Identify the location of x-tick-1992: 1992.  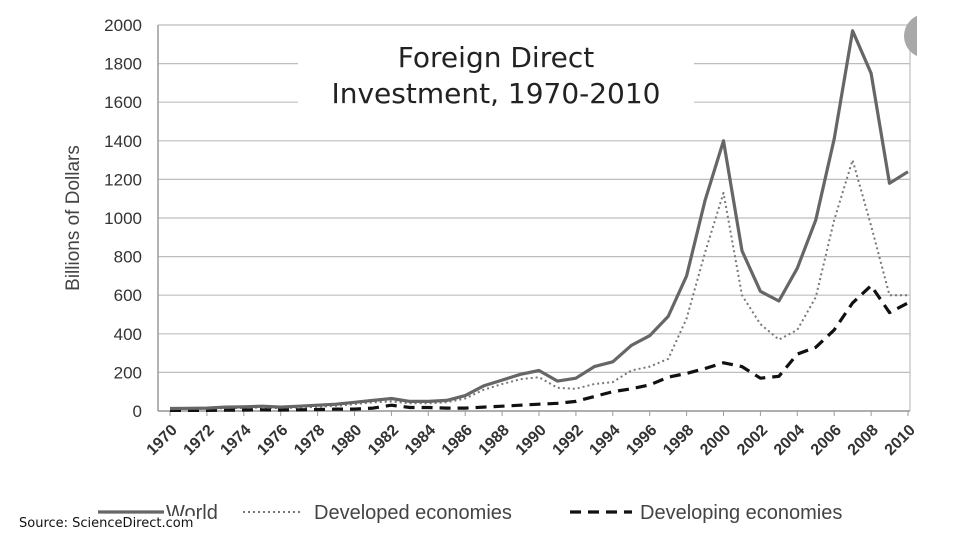
(568, 440).